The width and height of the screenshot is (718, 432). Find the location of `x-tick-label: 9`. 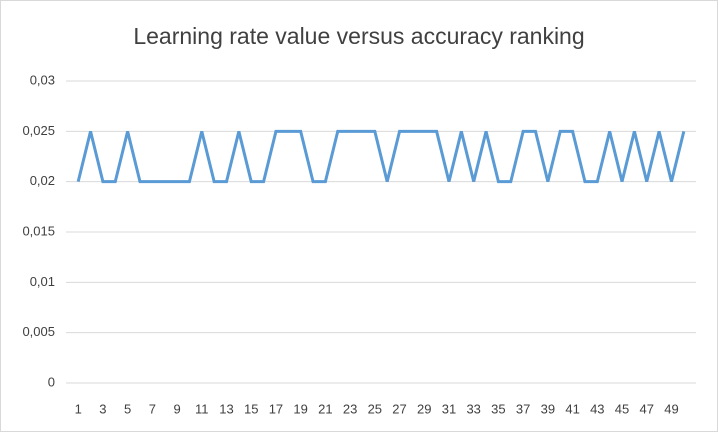

x-tick-label: 9 is located at coordinates (176, 408).